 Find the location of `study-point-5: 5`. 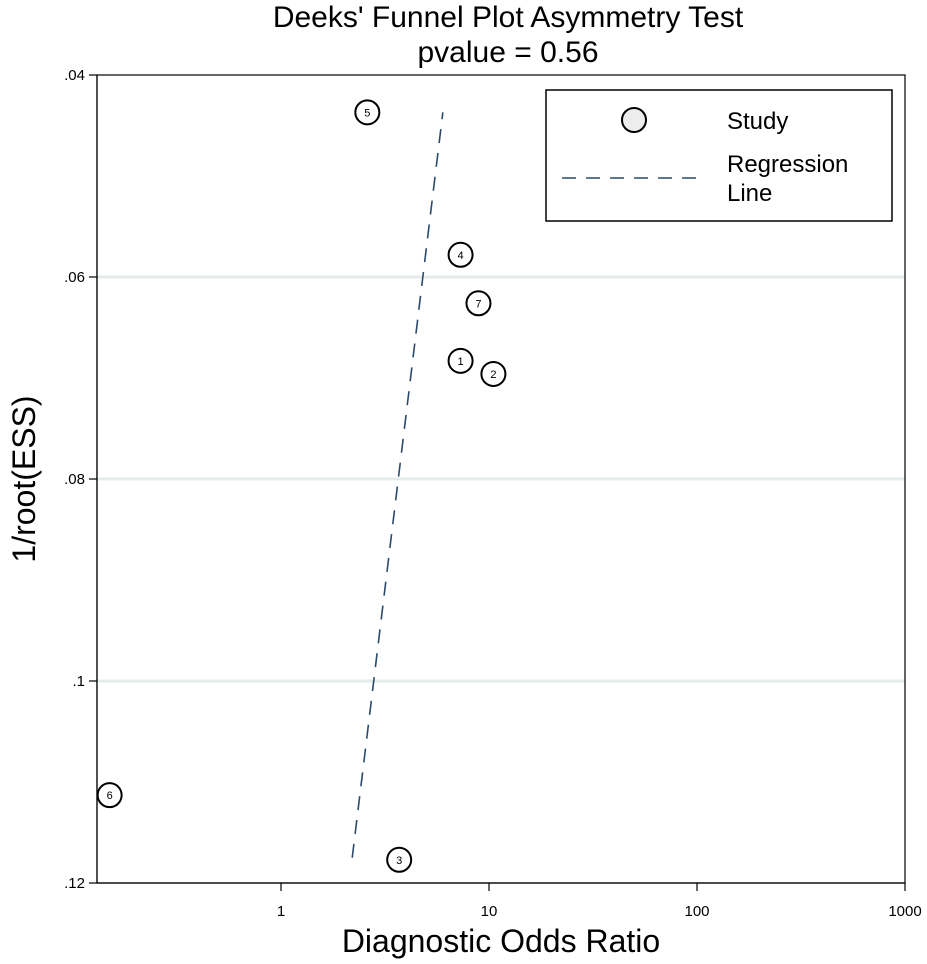

study-point-5: 5 is located at coordinates (367, 112).